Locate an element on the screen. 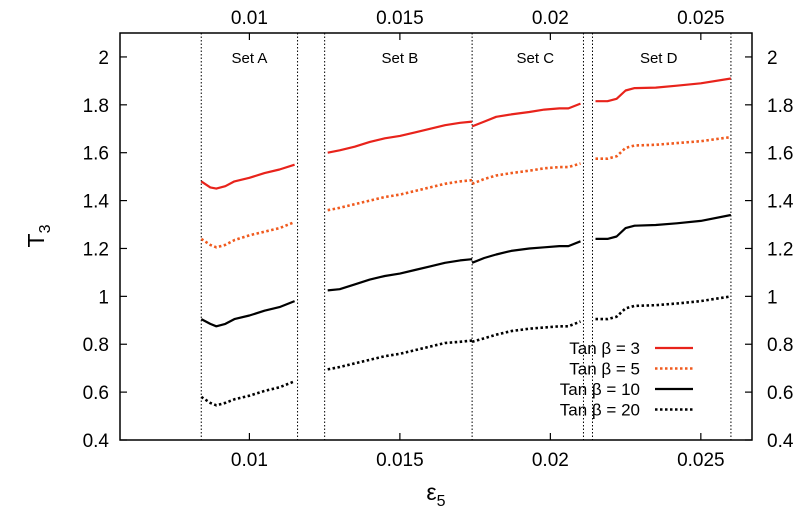  y-axis-label-main: T is located at coordinates (36, 240).